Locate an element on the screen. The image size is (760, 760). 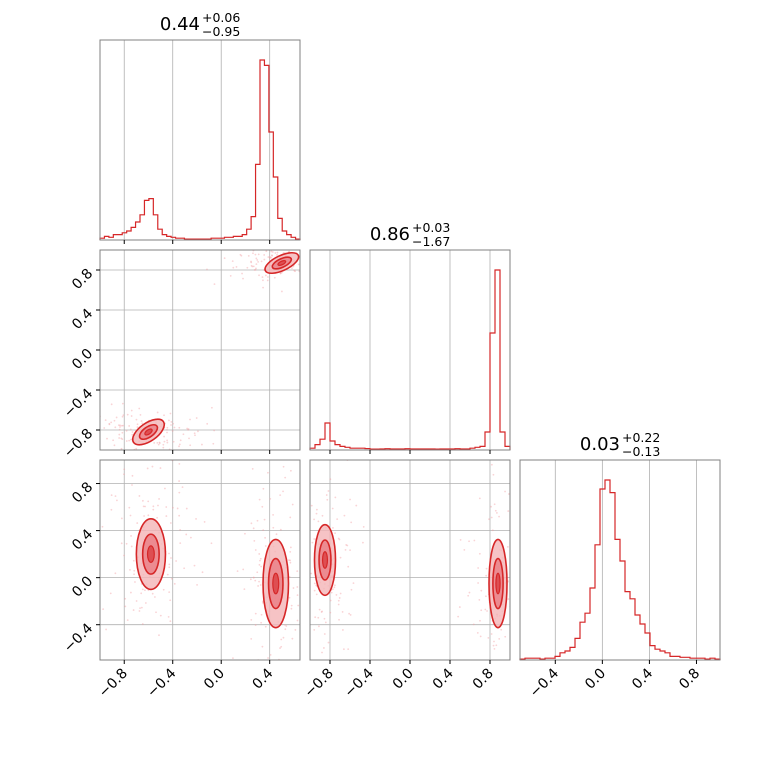
histogram-step is located at coordinates (620, 569).